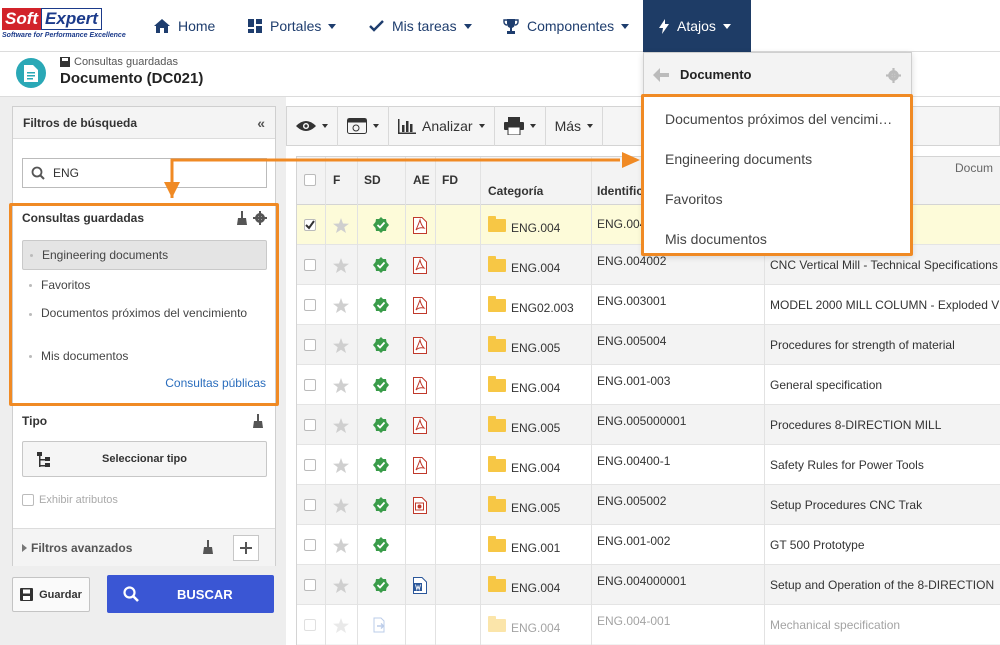 This screenshot has height=645, width=1000. Describe the element at coordinates (70, 500) in the screenshot. I see `show-attributes-checkbox: Exhibir atributos` at that location.